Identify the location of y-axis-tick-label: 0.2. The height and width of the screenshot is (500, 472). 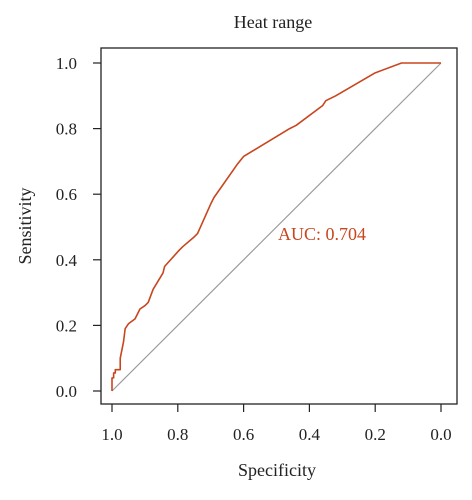
(66, 325).